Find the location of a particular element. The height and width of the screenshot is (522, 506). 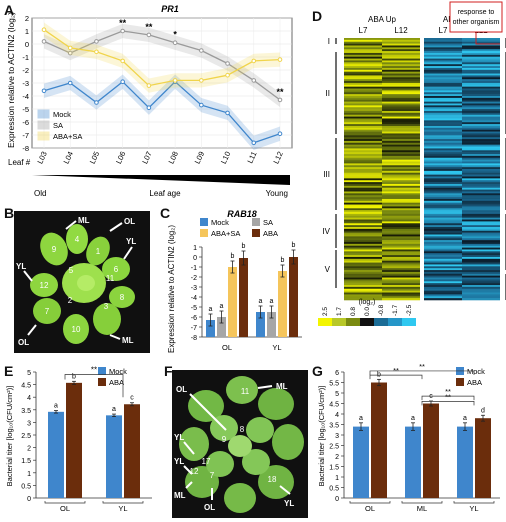

panel-label-c: C is located at coordinates (165, 213).